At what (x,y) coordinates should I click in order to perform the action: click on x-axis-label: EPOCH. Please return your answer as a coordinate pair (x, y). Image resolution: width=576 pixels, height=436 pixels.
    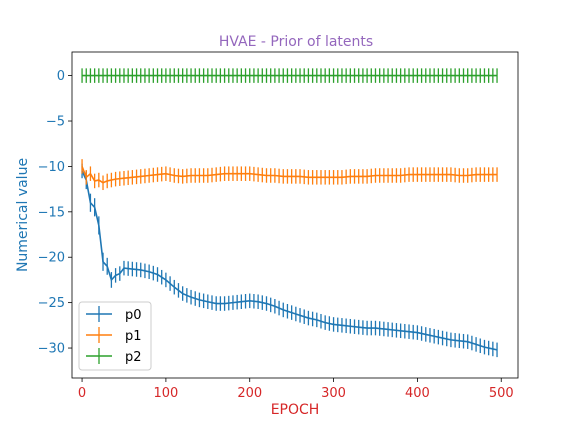
    Looking at the image, I should click on (295, 410).